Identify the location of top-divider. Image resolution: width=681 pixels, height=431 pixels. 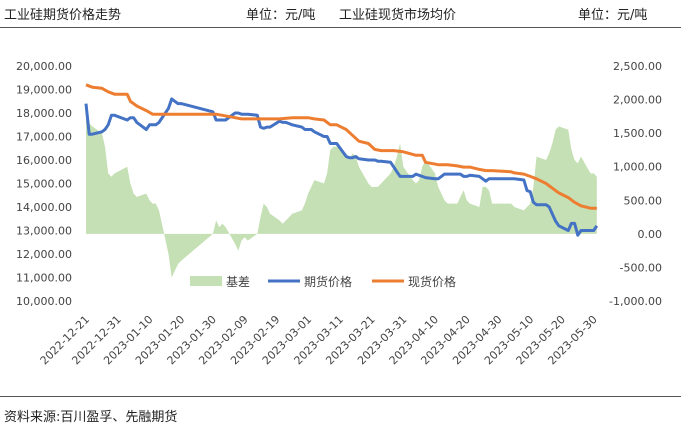
(340, 27).